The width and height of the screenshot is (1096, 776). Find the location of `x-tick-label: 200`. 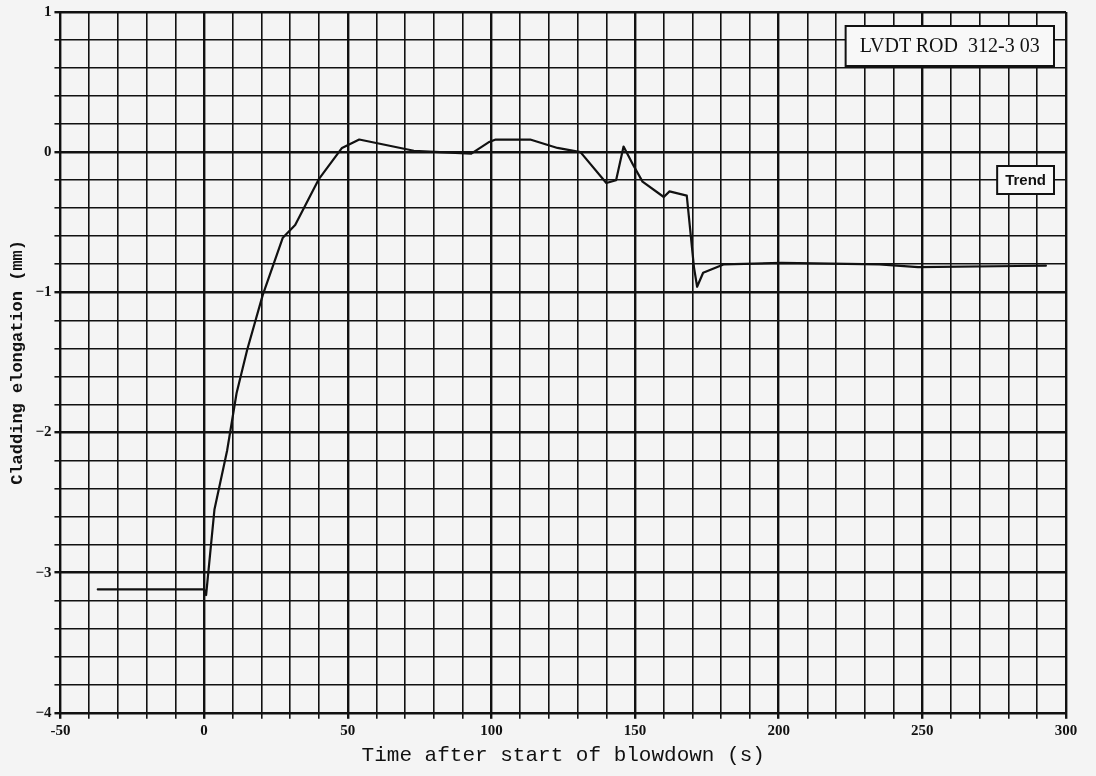

x-tick-label: 200 is located at coordinates (778, 729).